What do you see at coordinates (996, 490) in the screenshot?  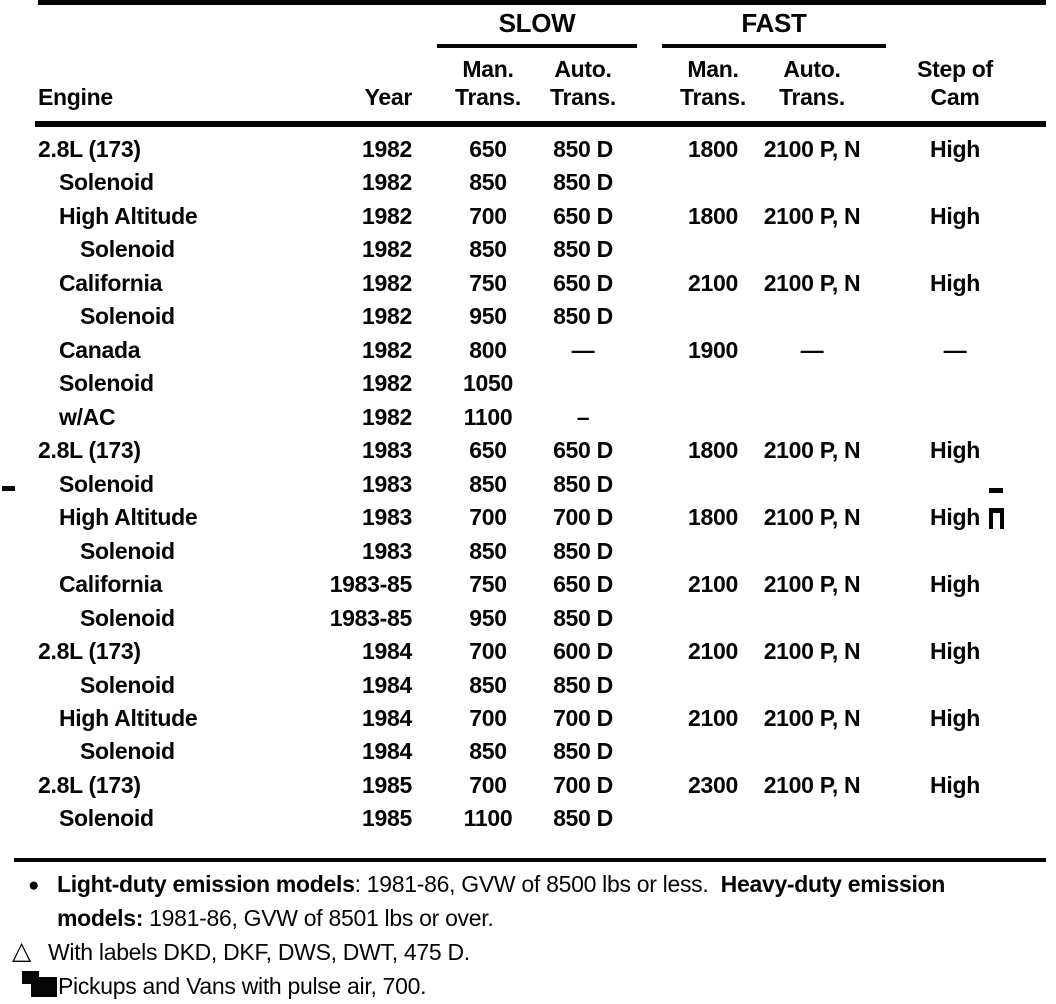 I see `scan-artifact-dash-right` at bounding box center [996, 490].